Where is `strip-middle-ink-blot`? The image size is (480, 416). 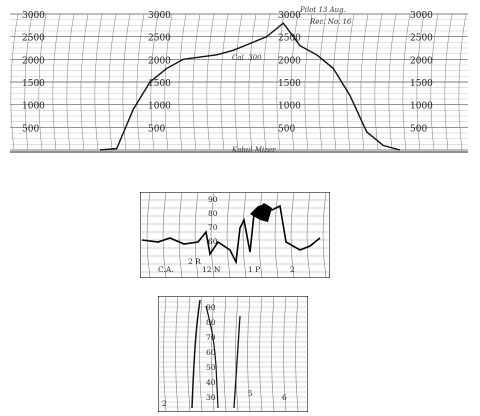
strip-middle-ink-blot is located at coordinates (261, 213).